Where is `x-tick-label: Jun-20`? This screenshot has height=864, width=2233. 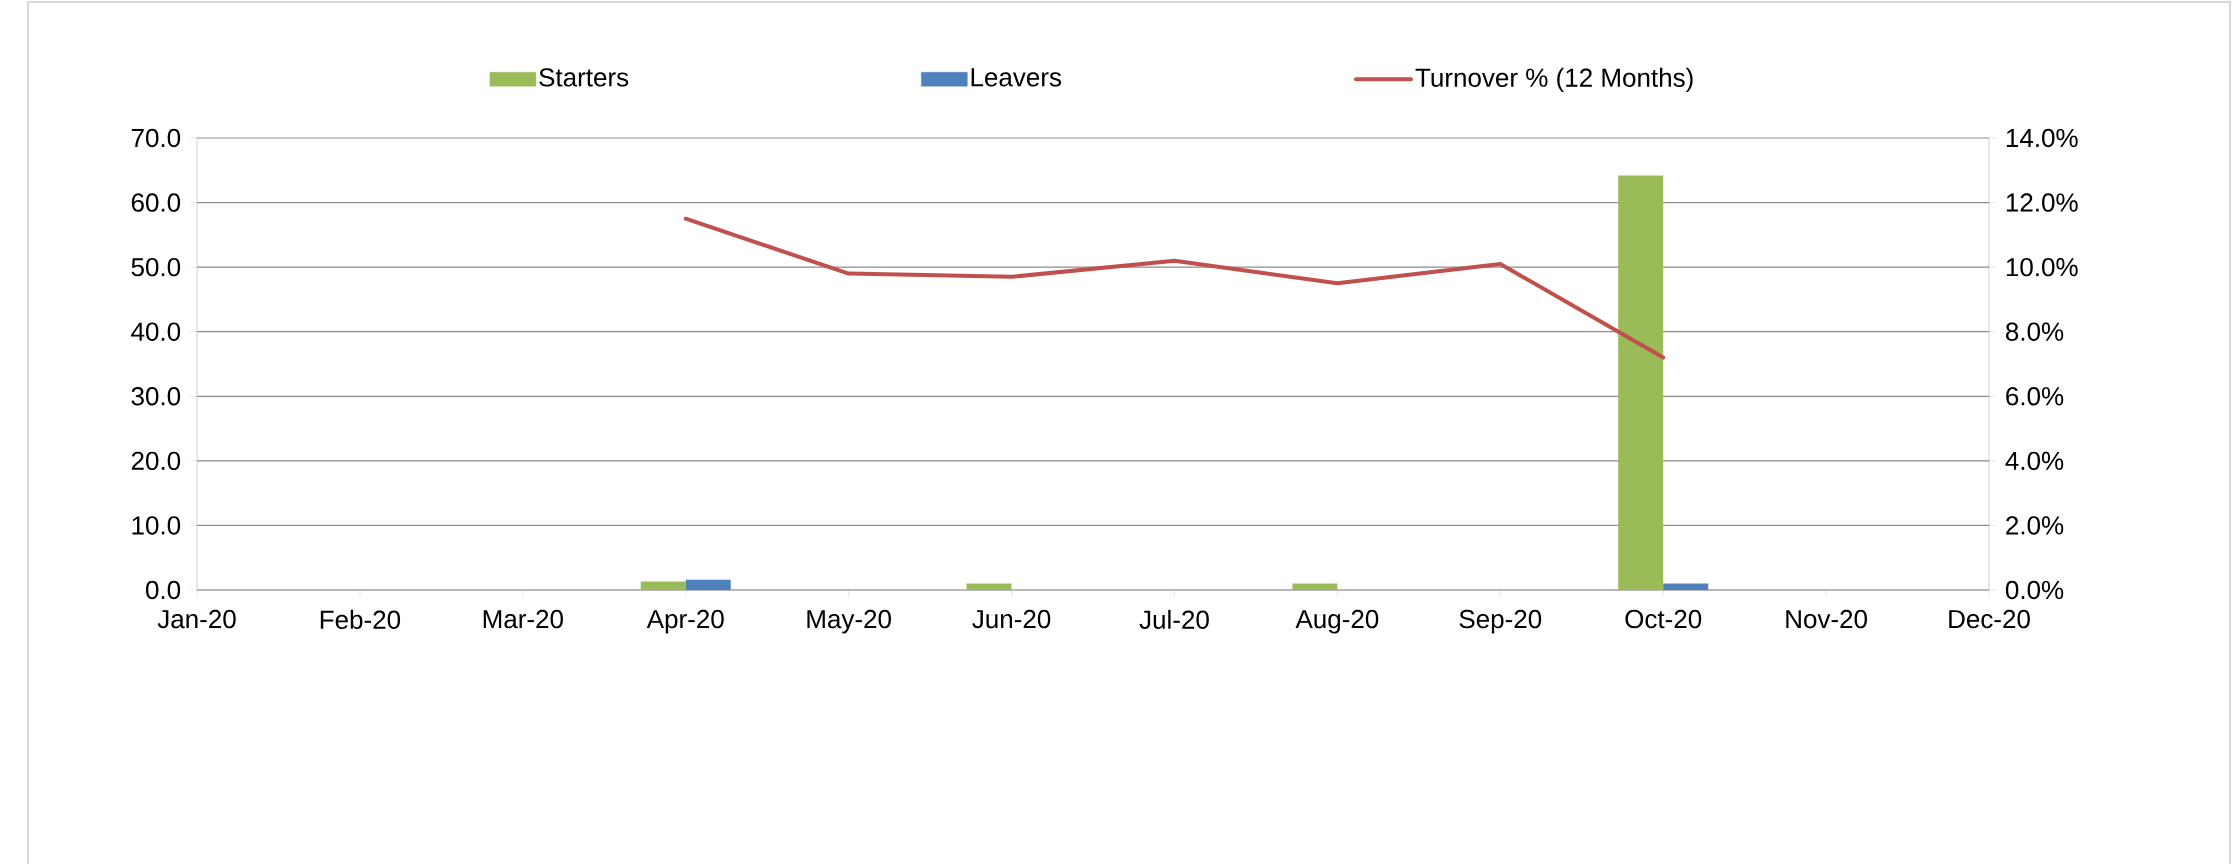
x-tick-label: Jun-20 is located at coordinates (1011, 619).